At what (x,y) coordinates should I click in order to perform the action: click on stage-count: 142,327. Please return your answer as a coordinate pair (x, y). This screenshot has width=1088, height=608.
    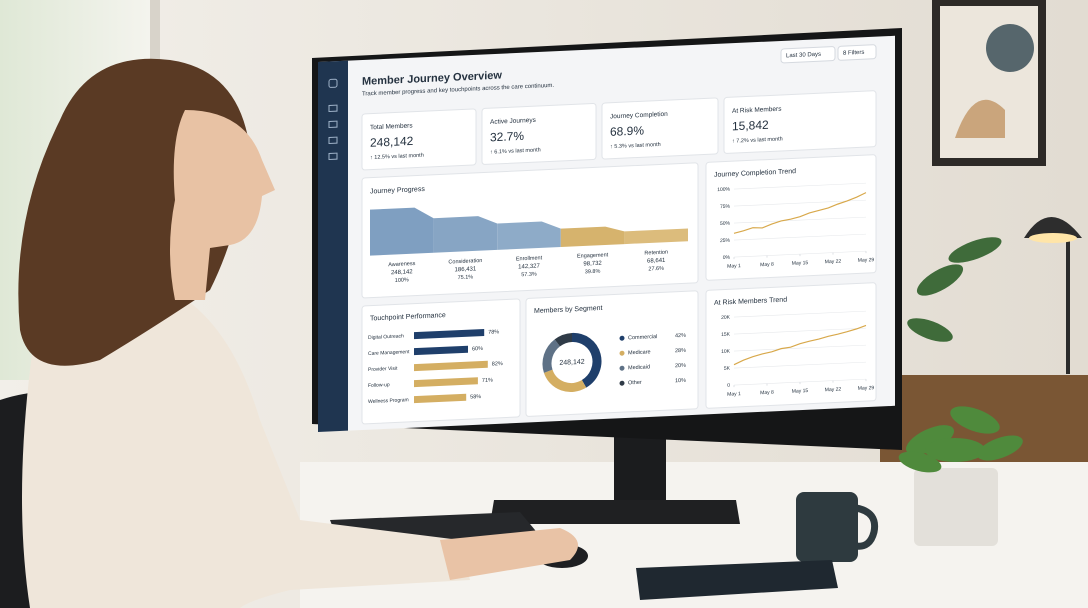
    Looking at the image, I should click on (529, 266).